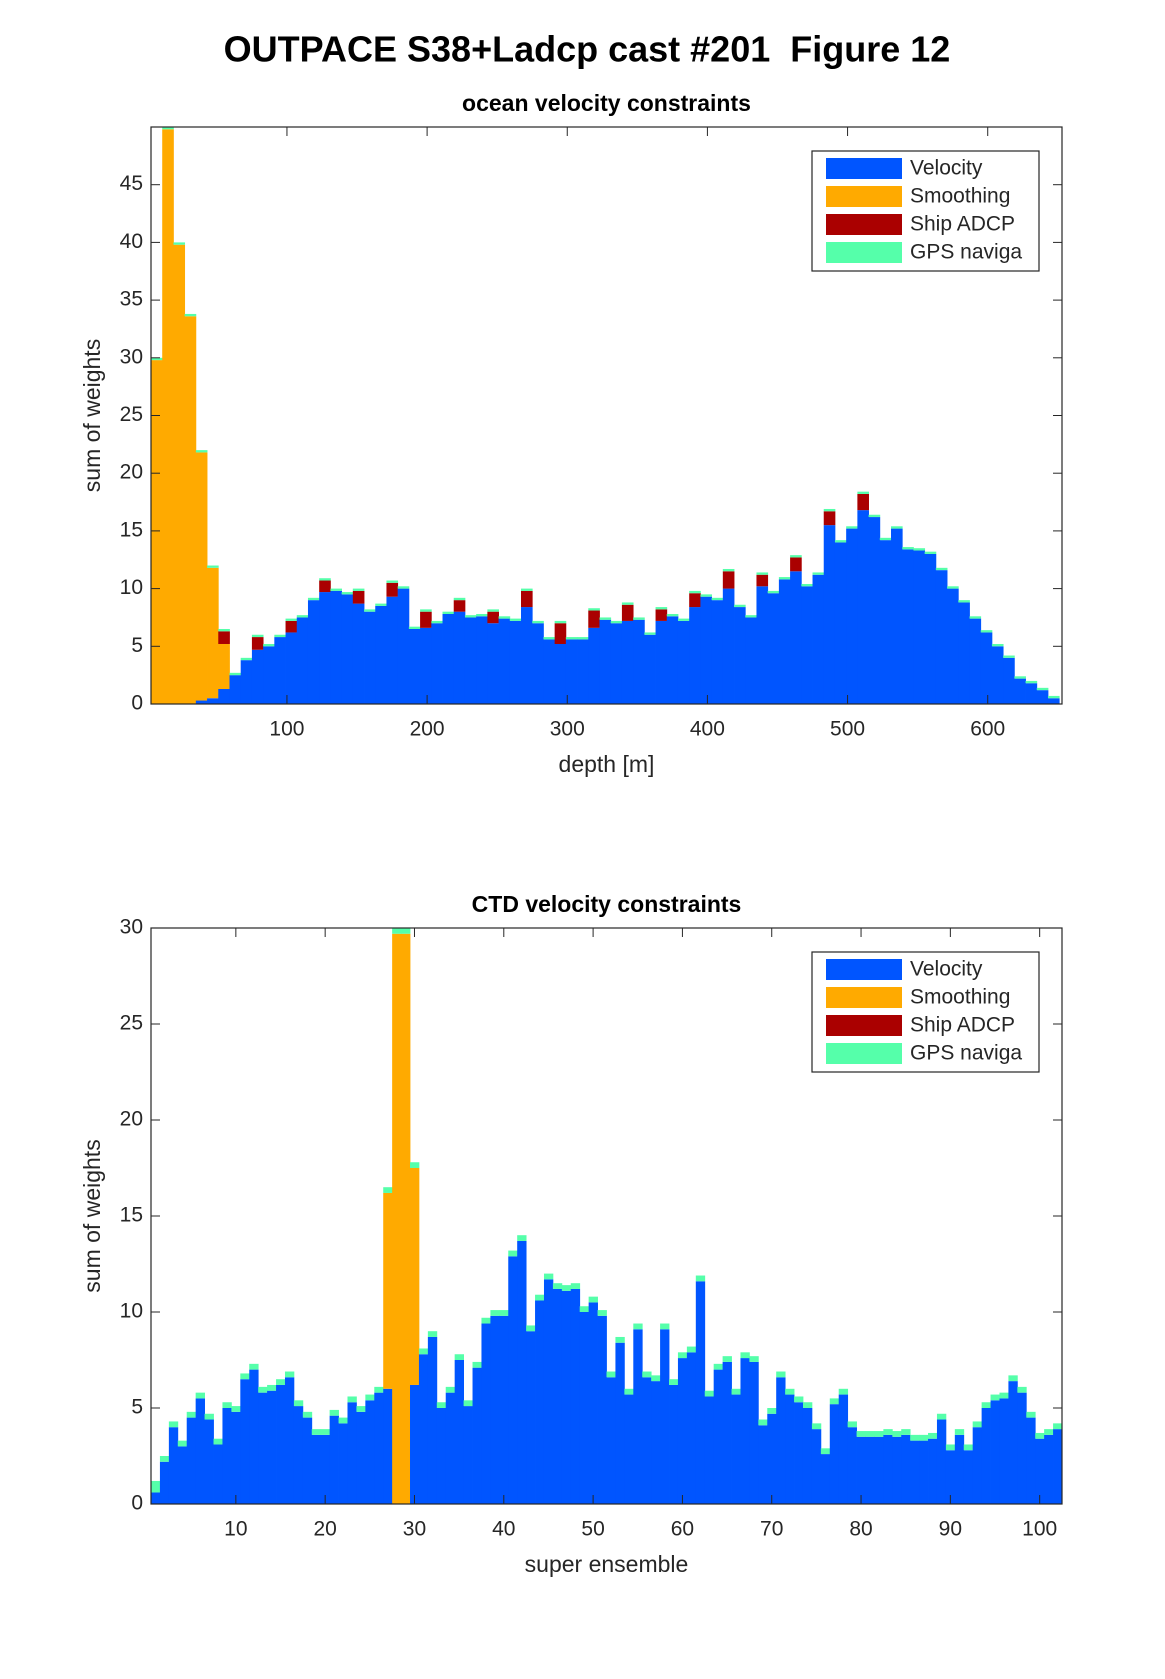 This screenshot has height=1679, width=1165. Describe the element at coordinates (414, 1529) in the screenshot. I see `x-tick-label: 30` at that location.